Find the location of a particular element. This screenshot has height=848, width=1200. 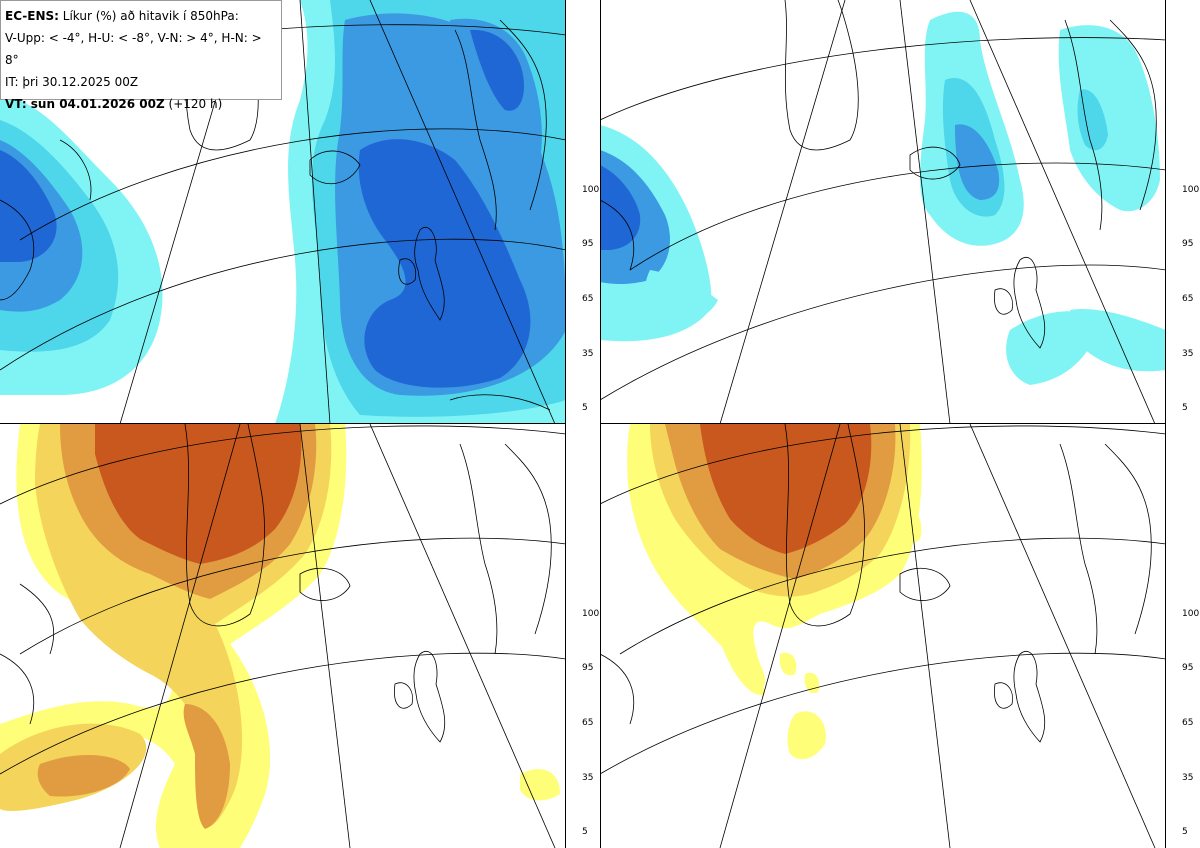

panel-border-right-end is located at coordinates (1165, 424).